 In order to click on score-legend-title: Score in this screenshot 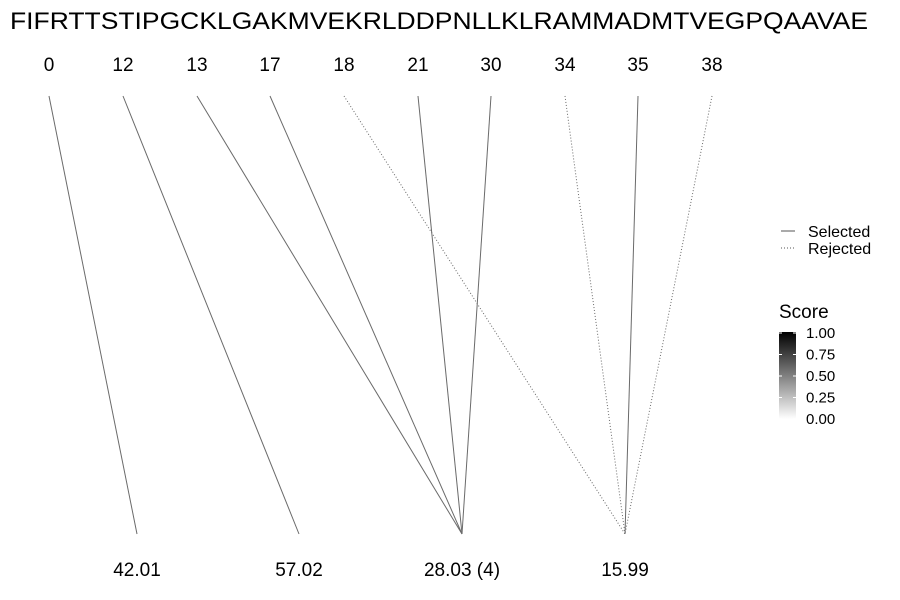, I will do `click(804, 312)`.